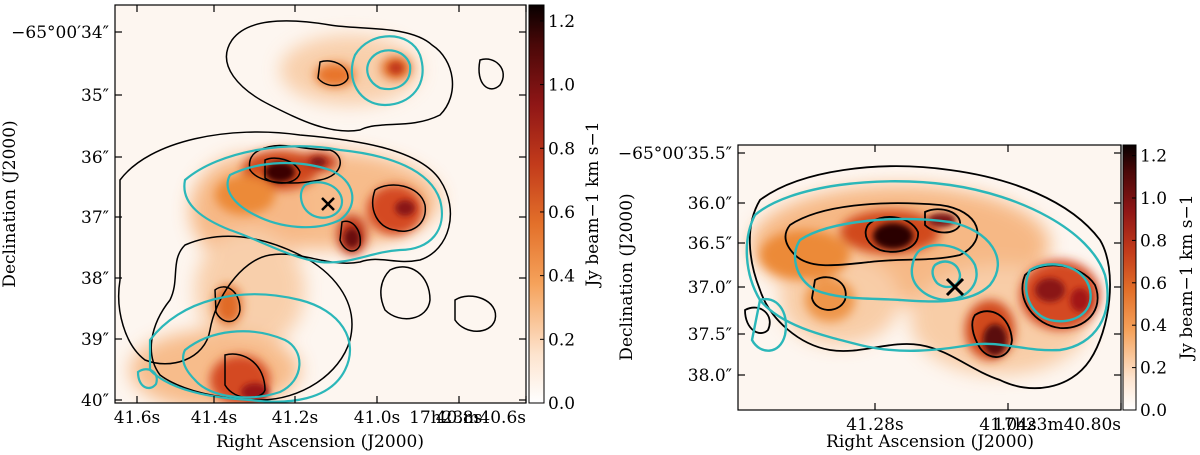 The width and height of the screenshot is (1200, 455). What do you see at coordinates (95, 158) in the screenshot?
I see `y-tick-label: 36″` at bounding box center [95, 158].